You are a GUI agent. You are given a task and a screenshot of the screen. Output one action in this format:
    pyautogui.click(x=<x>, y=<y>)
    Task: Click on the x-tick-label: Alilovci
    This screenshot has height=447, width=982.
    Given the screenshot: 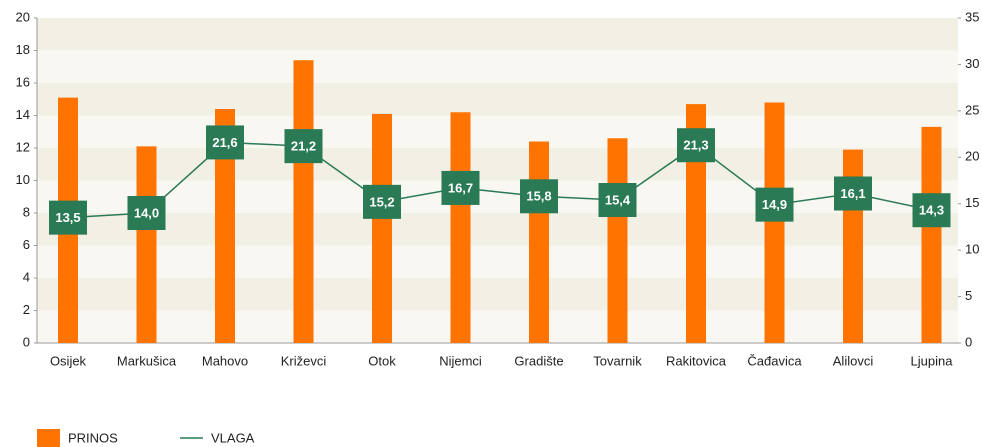 What is the action you would take?
    pyautogui.click(x=853, y=360)
    